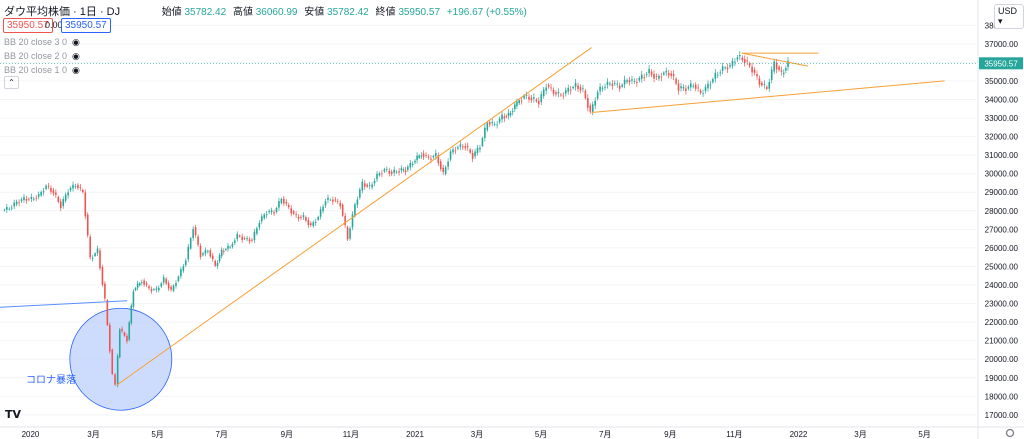 This screenshot has width=1024, height=439. What do you see at coordinates (11, 82) in the screenshot?
I see `collapse-indicators-chevron-icon: ⌃` at bounding box center [11, 82].